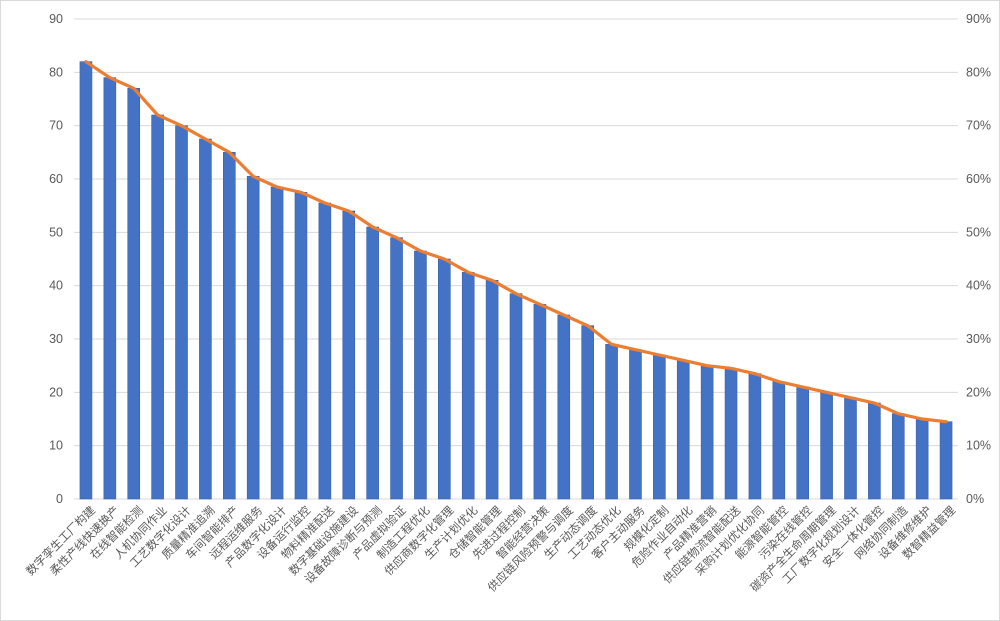 The height and width of the screenshot is (621, 1000). Describe the element at coordinates (978, 232) in the screenshot. I see `y-axis-tick-right: 50%` at that location.